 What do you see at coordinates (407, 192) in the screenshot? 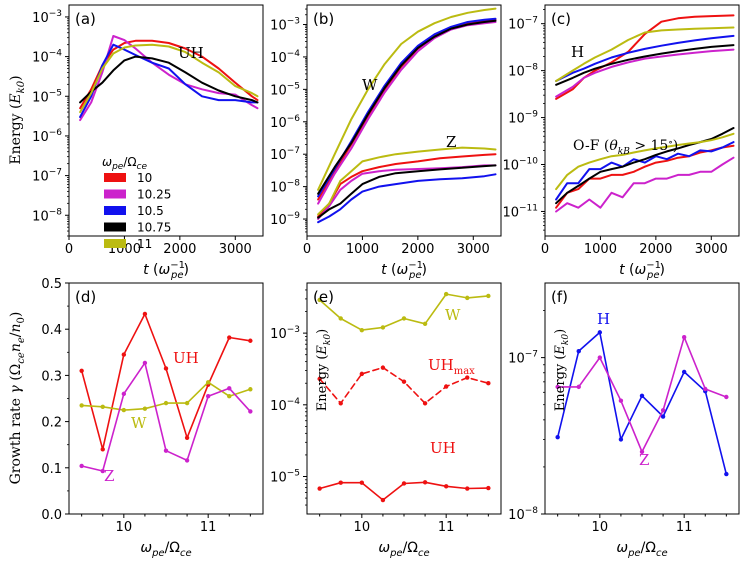
I see `series-line-10.25-Z` at bounding box center [407, 192].